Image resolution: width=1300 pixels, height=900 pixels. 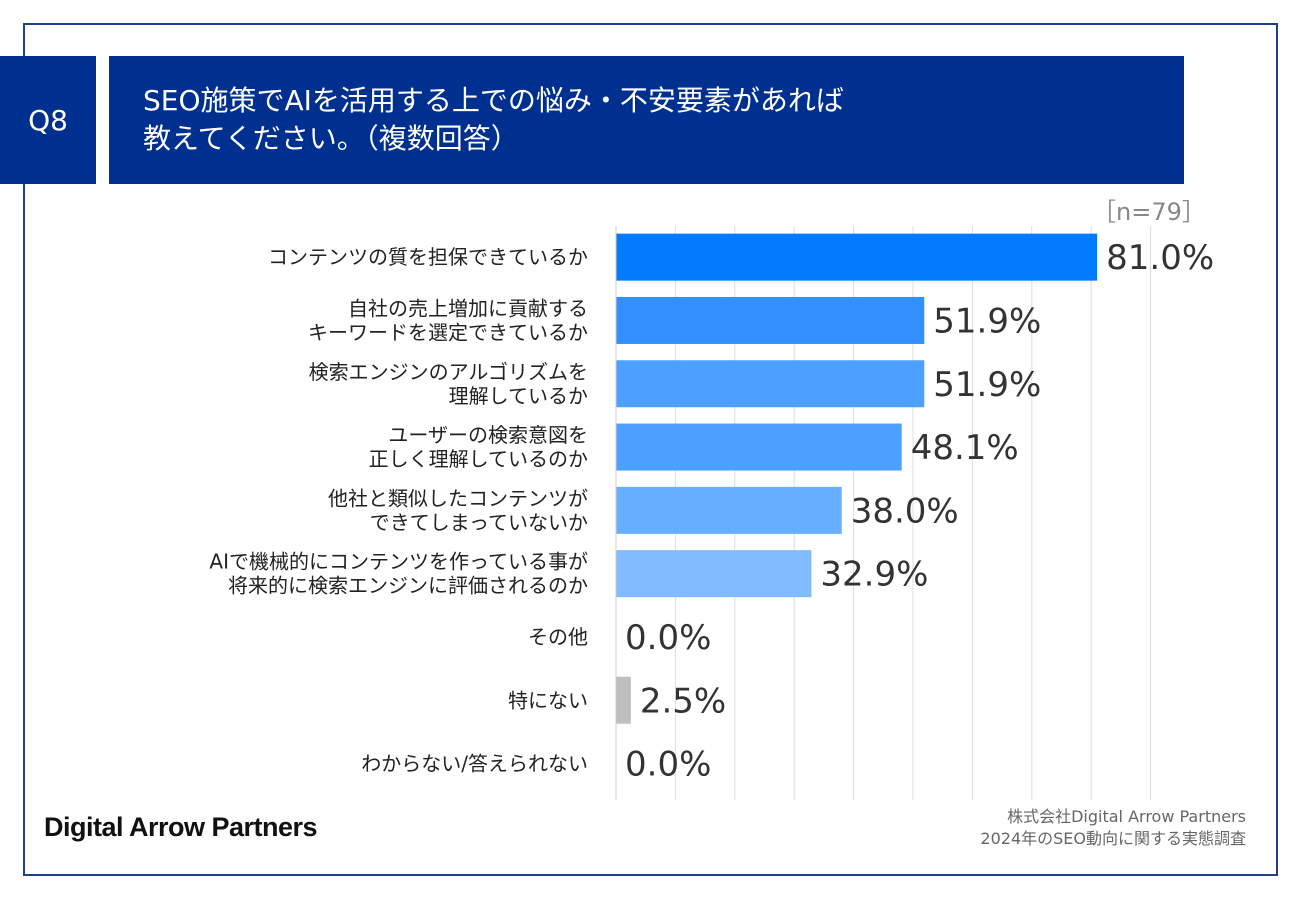 What do you see at coordinates (1149, 212) in the screenshot?
I see `sample-size: ［n=79］` at bounding box center [1149, 212].